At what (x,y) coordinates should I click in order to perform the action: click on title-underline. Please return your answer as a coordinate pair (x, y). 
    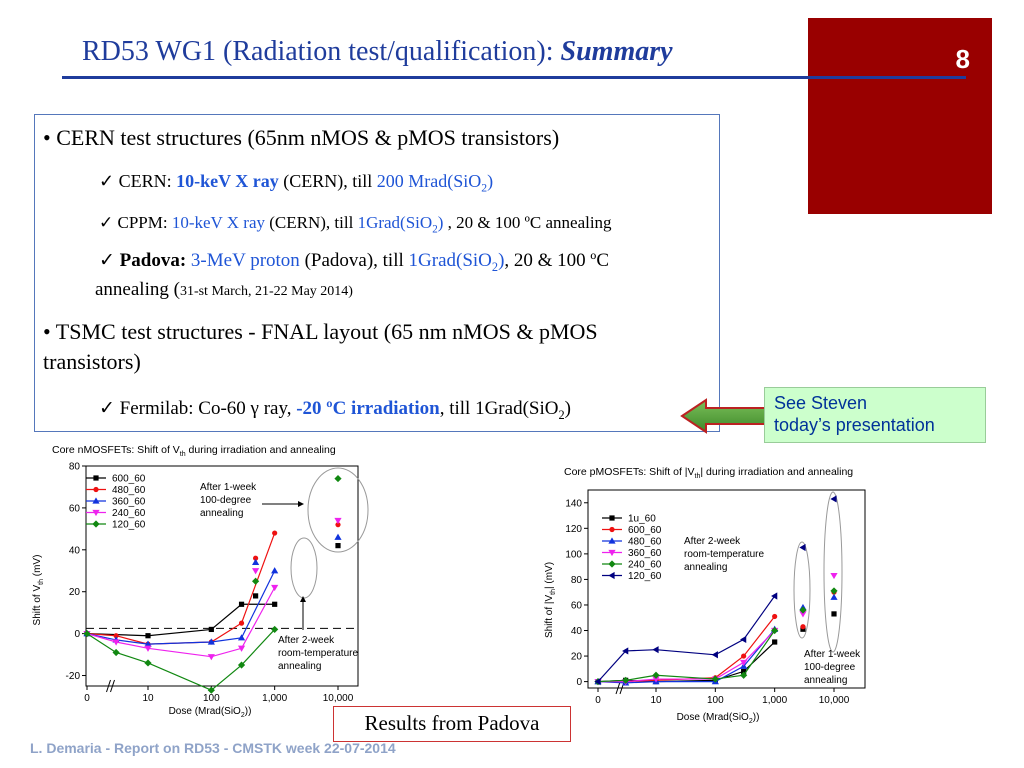
    Looking at the image, I should click on (435, 77).